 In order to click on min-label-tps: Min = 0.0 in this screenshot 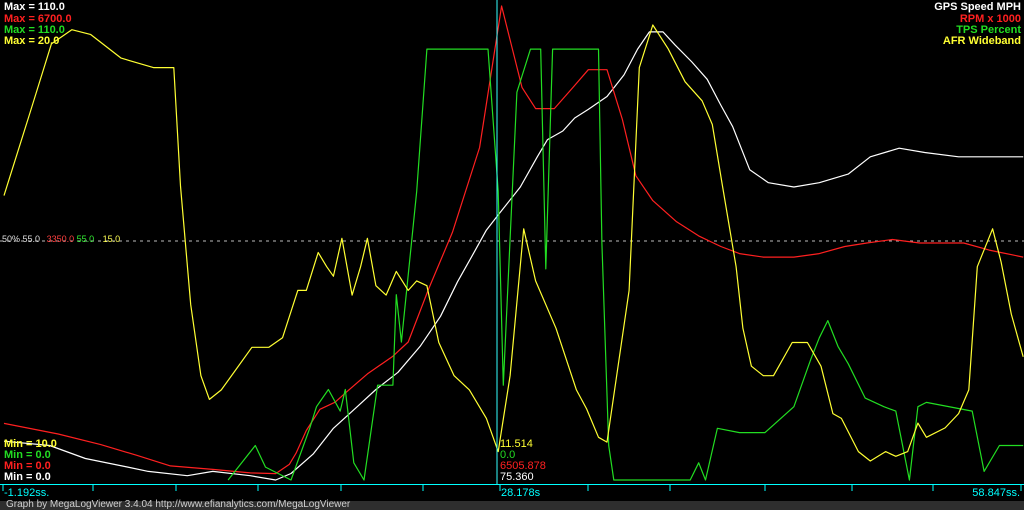, I will do `click(27, 455)`.